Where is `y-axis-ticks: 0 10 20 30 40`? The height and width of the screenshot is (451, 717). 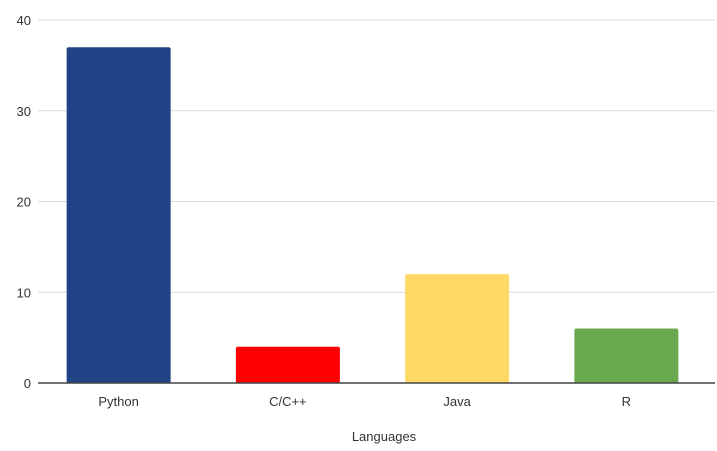 y-axis-ticks: 0 10 20 30 40 is located at coordinates (24, 202).